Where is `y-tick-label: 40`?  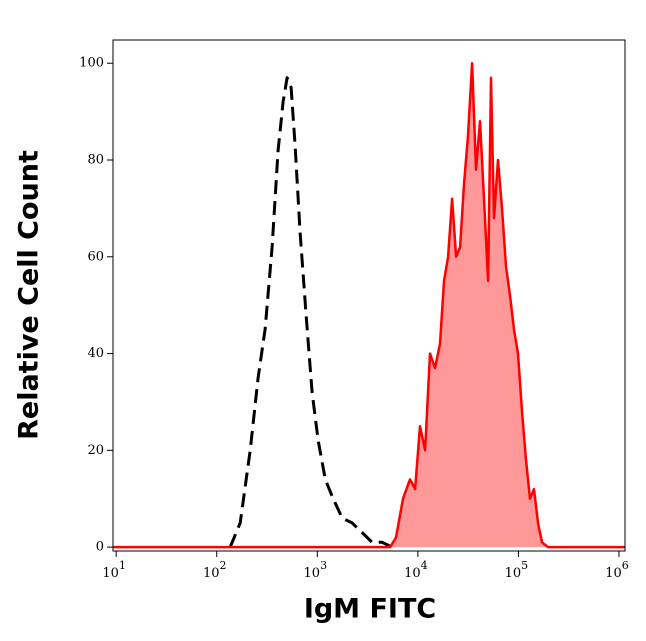
y-tick-label: 40 is located at coordinates (95, 353).